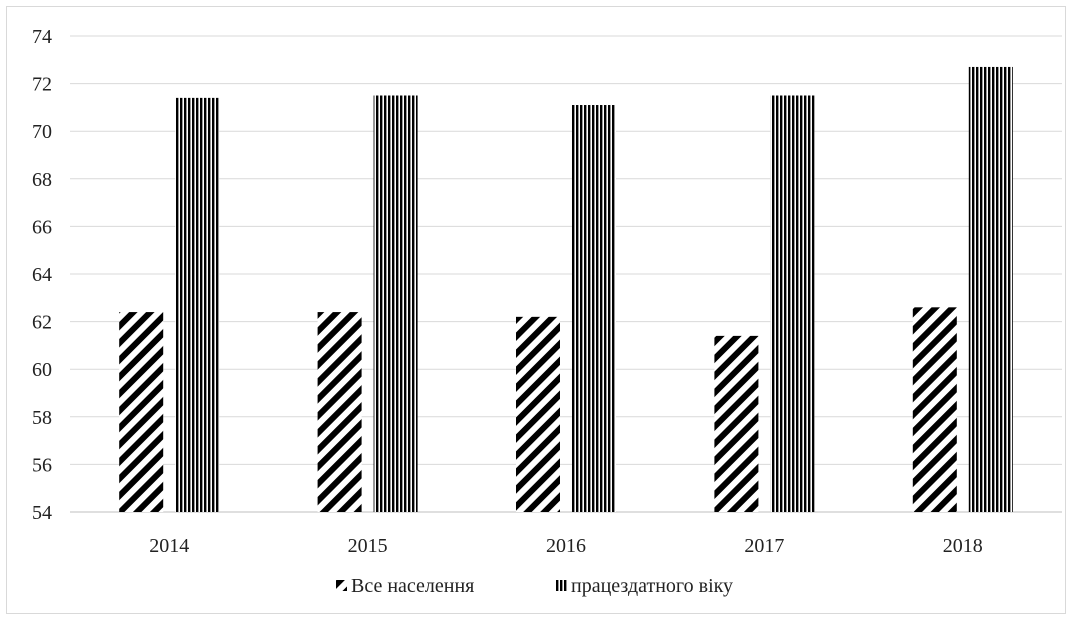 The width and height of the screenshot is (1072, 620). I want to click on x-tick-label: 2016, so click(566, 546).